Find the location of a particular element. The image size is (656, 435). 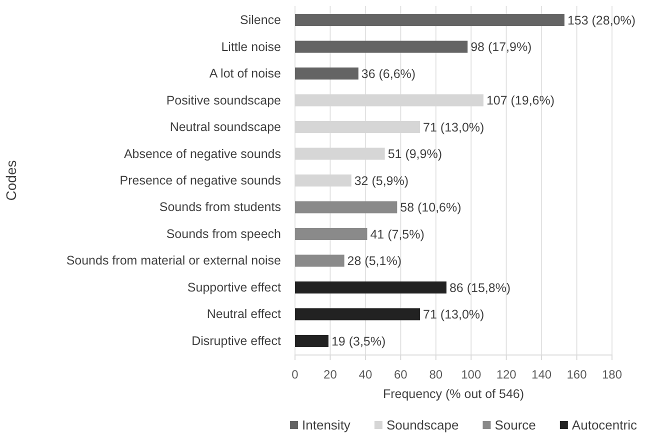

data-label: 19 (3,5%) is located at coordinates (358, 341).